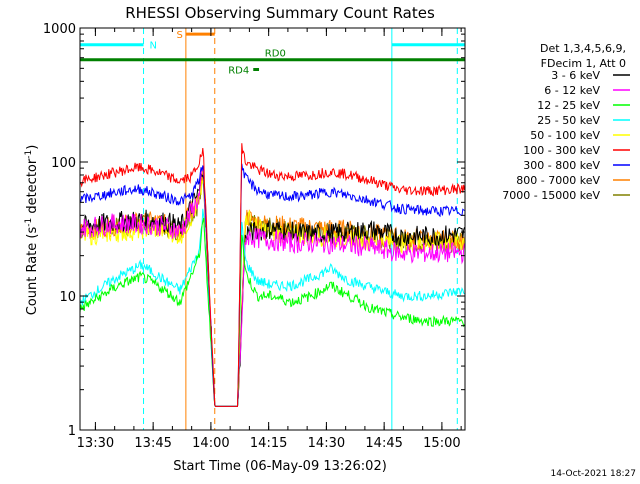  Describe the element at coordinates (383, 443) in the screenshot. I see `x-tick-label-5: 14:45` at that location.